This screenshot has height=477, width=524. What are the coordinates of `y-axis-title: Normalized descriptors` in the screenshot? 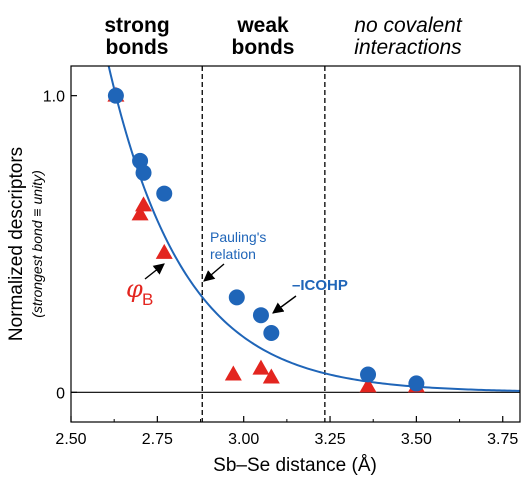 It's located at (16, 244).